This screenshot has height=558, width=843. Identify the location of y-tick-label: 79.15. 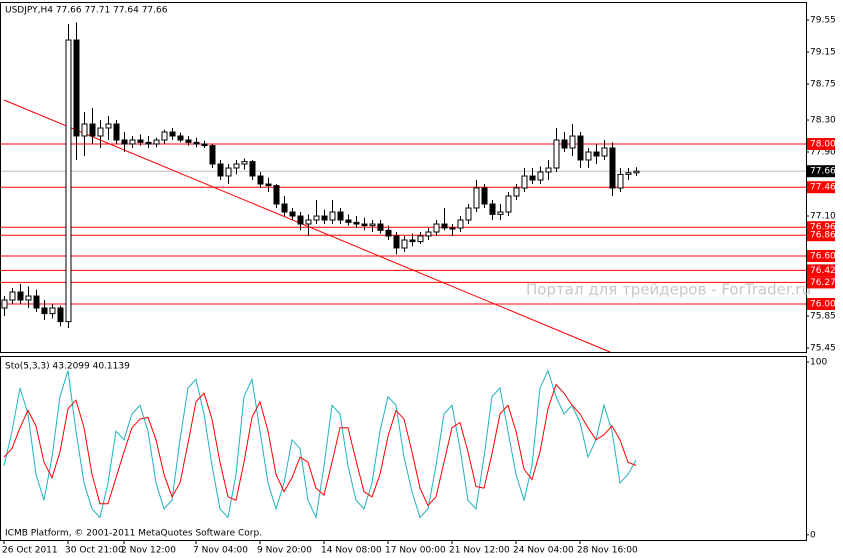
(823, 53).